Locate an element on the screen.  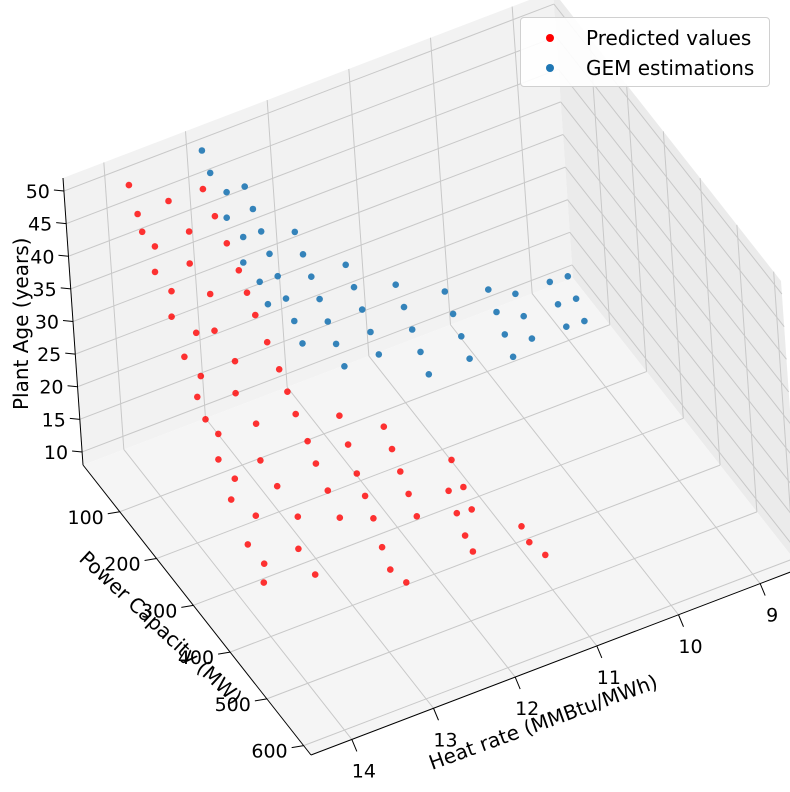
z-tick-label: 35 is located at coordinates (45, 290).